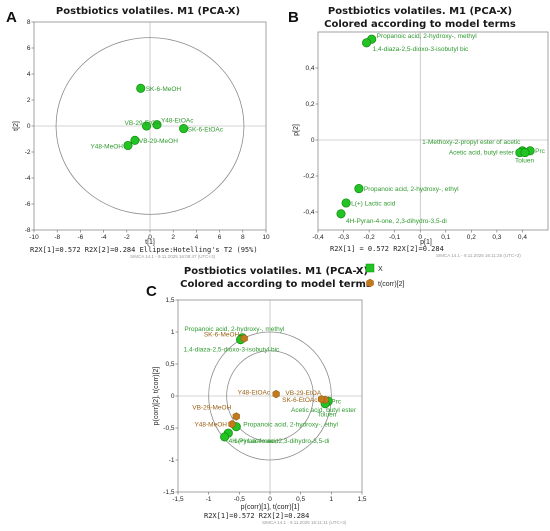  I want to click on panel-b-letter: B, so click(293, 17).